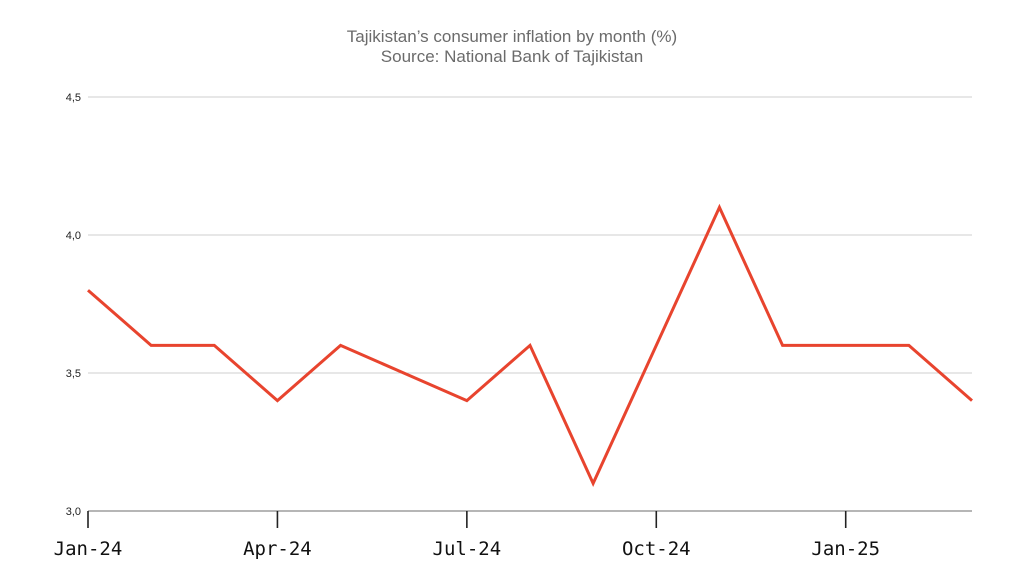 The image size is (1024, 576). Describe the element at coordinates (656, 549) in the screenshot. I see `x-tick-label: Oct-24` at that location.